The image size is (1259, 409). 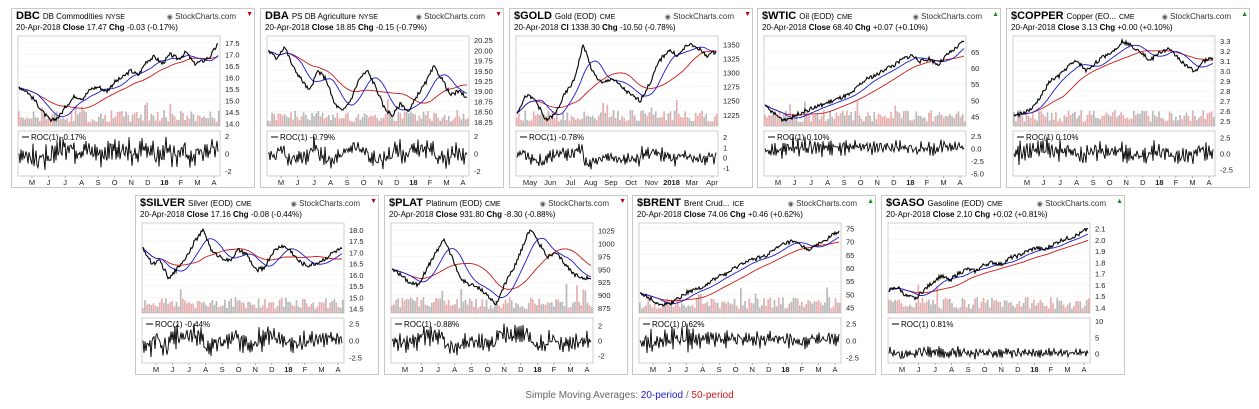 What do you see at coordinates (581, 395) in the screenshot?
I see `sma-legend-label: Simple Moving Averages:` at bounding box center [581, 395].